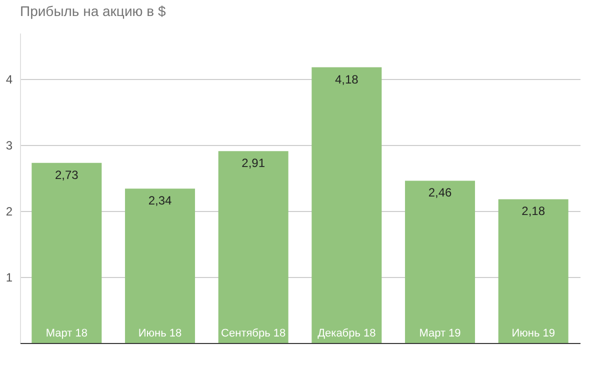 This screenshot has height=366, width=596. Describe the element at coordinates (440, 193) in the screenshot. I see `data-label: 2,46` at that location.